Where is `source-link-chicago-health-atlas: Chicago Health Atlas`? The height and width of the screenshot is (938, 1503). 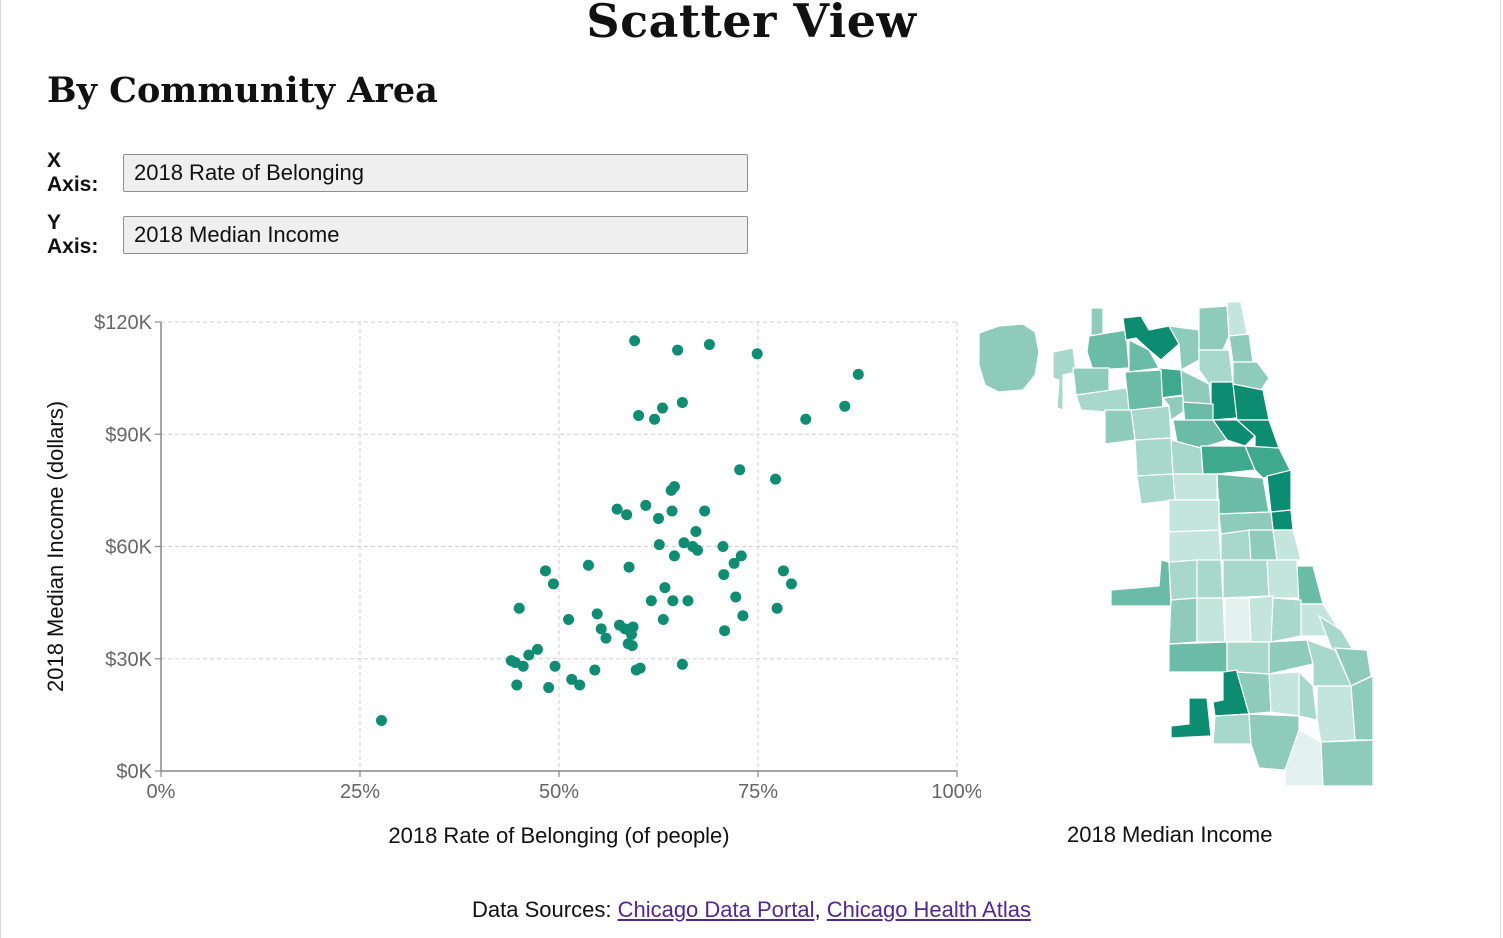 source-link-chicago-health-atlas: Chicago Health Atlas is located at coordinates (928, 909).